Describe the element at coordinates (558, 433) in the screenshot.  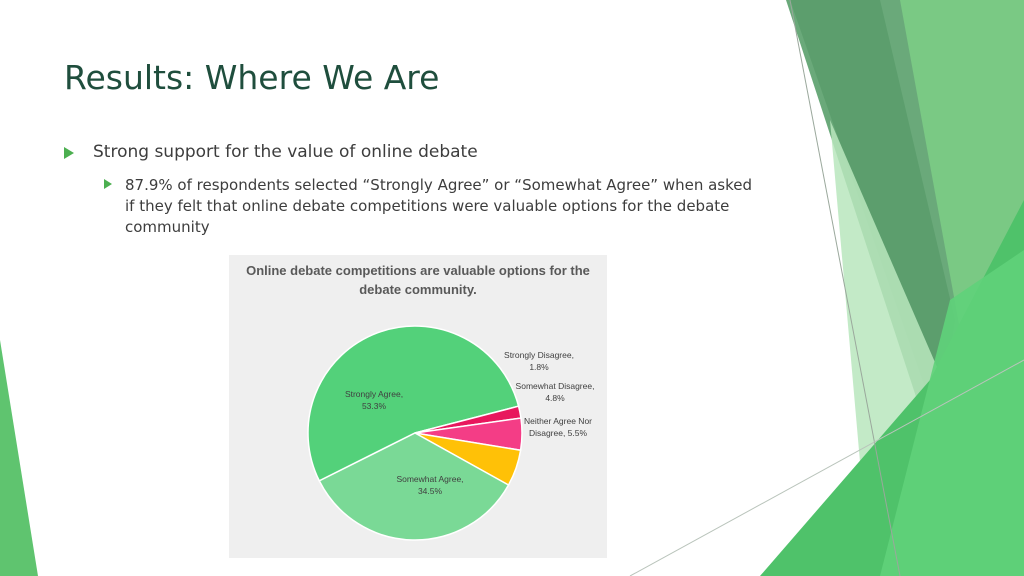
I see `pie-data-label: Disagree, 5.5%` at that location.